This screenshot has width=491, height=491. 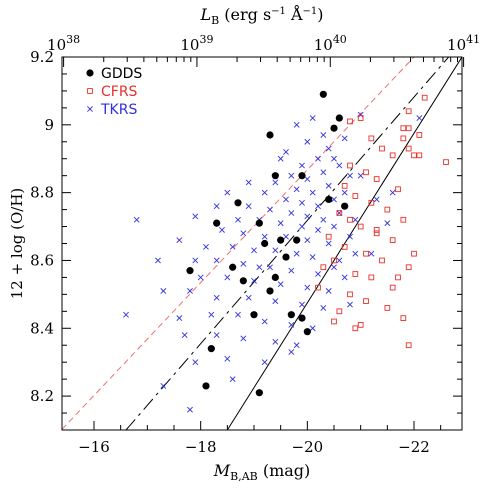 What do you see at coordinates (261, 15) in the screenshot?
I see `top-axis-label: LB (erg s−1 Å−1)` at bounding box center [261, 15].